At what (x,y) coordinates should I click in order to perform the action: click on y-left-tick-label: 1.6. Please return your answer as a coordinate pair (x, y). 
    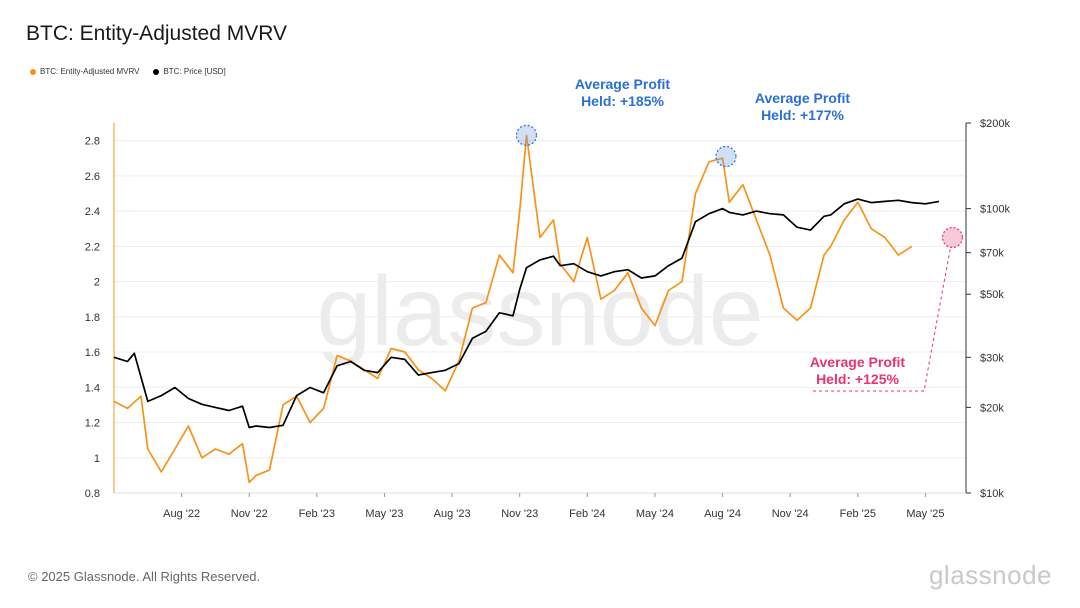
    Looking at the image, I should click on (92, 353).